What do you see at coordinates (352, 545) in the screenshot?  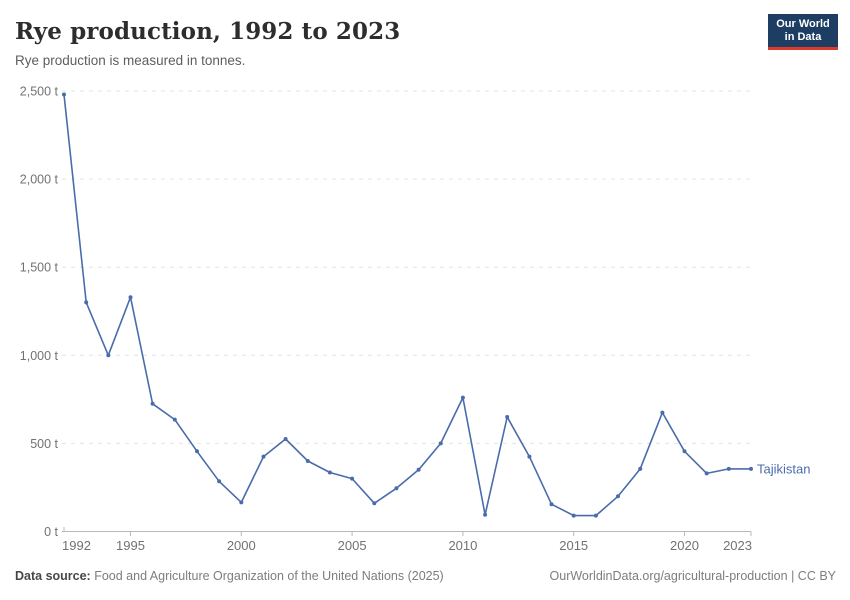 I see `x-axis-tick-label: 2005` at bounding box center [352, 545].